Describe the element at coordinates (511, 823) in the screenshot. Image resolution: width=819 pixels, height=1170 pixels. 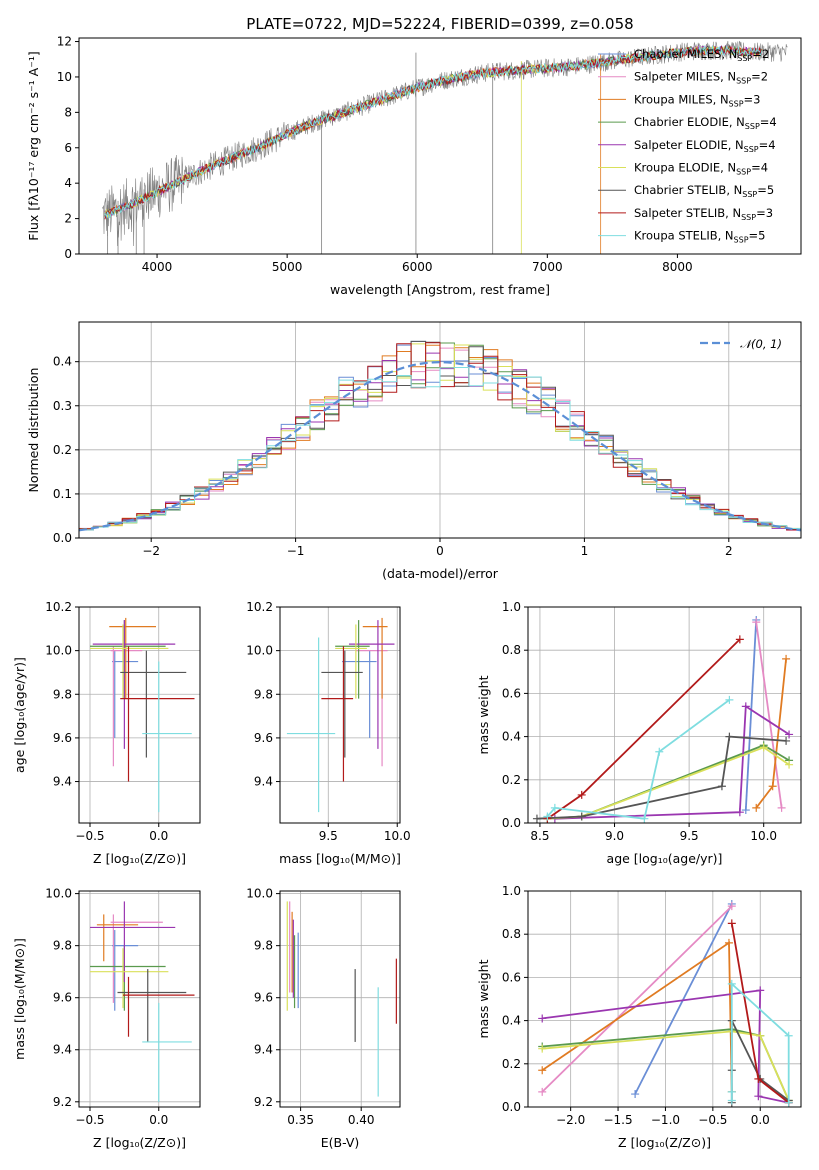
I see `y-tick-label: 0.0` at that location.